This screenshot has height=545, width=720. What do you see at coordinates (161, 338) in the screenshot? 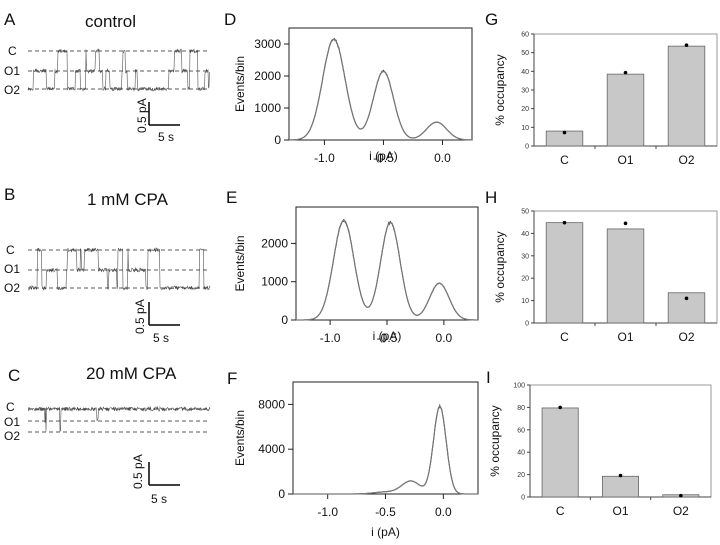
I see `scale-label-time-b: 5 s` at bounding box center [161, 338].